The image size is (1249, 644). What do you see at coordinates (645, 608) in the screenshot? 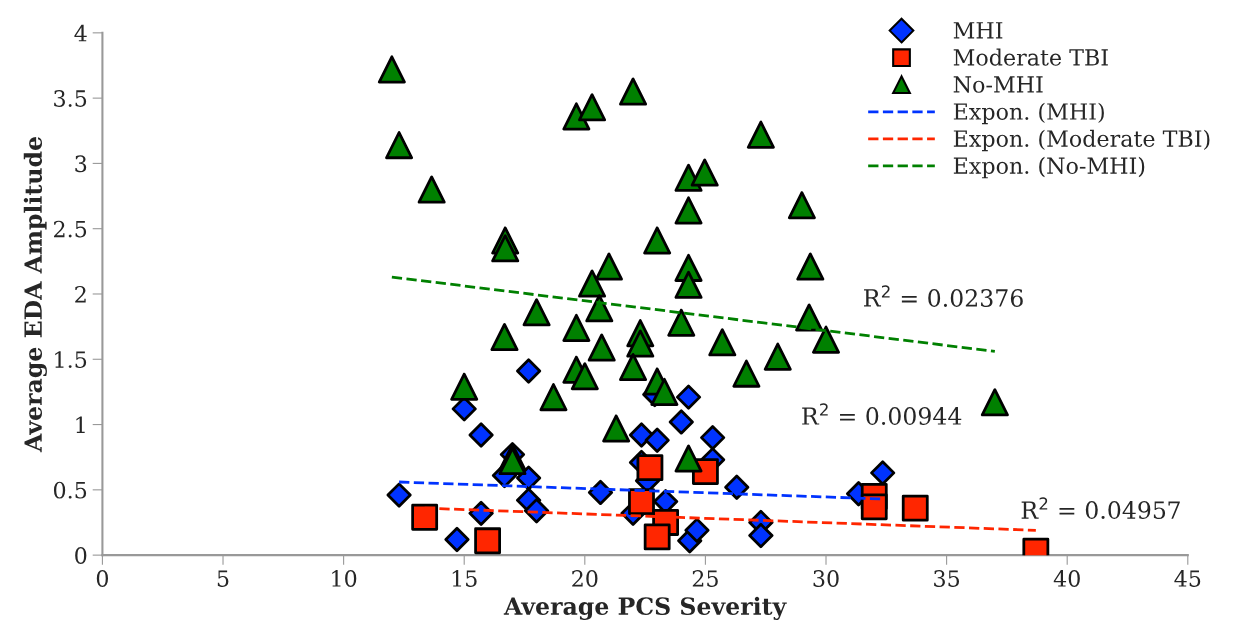
I see `x-axis-title: Average PCS Severity` at bounding box center [645, 608].